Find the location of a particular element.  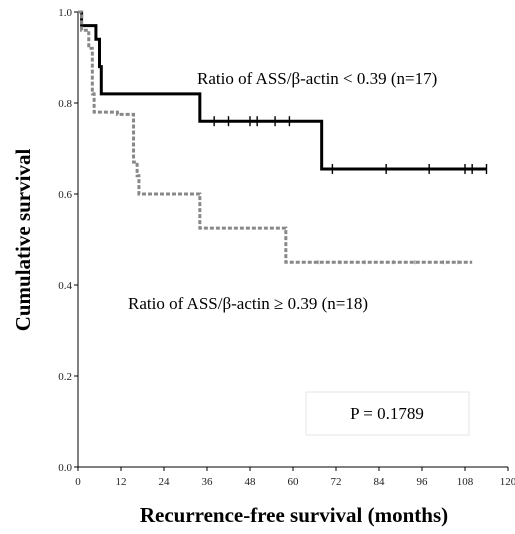

y-axis-title: Cumulative survival is located at coordinates (23, 240).